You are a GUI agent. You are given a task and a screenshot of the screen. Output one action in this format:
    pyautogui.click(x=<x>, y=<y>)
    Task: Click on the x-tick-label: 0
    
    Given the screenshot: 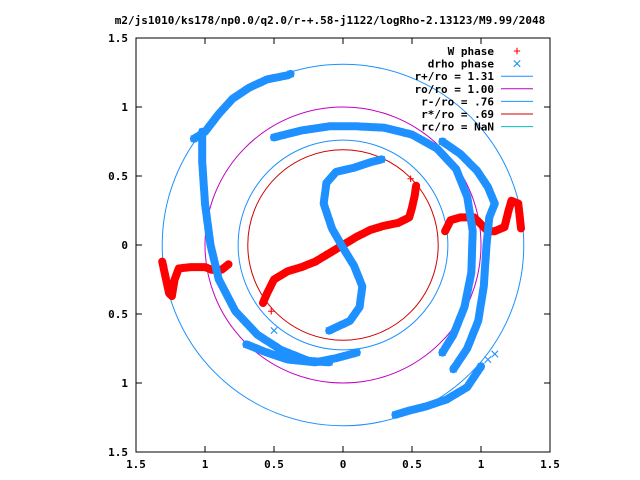 What is the action you would take?
    pyautogui.click(x=343, y=464)
    